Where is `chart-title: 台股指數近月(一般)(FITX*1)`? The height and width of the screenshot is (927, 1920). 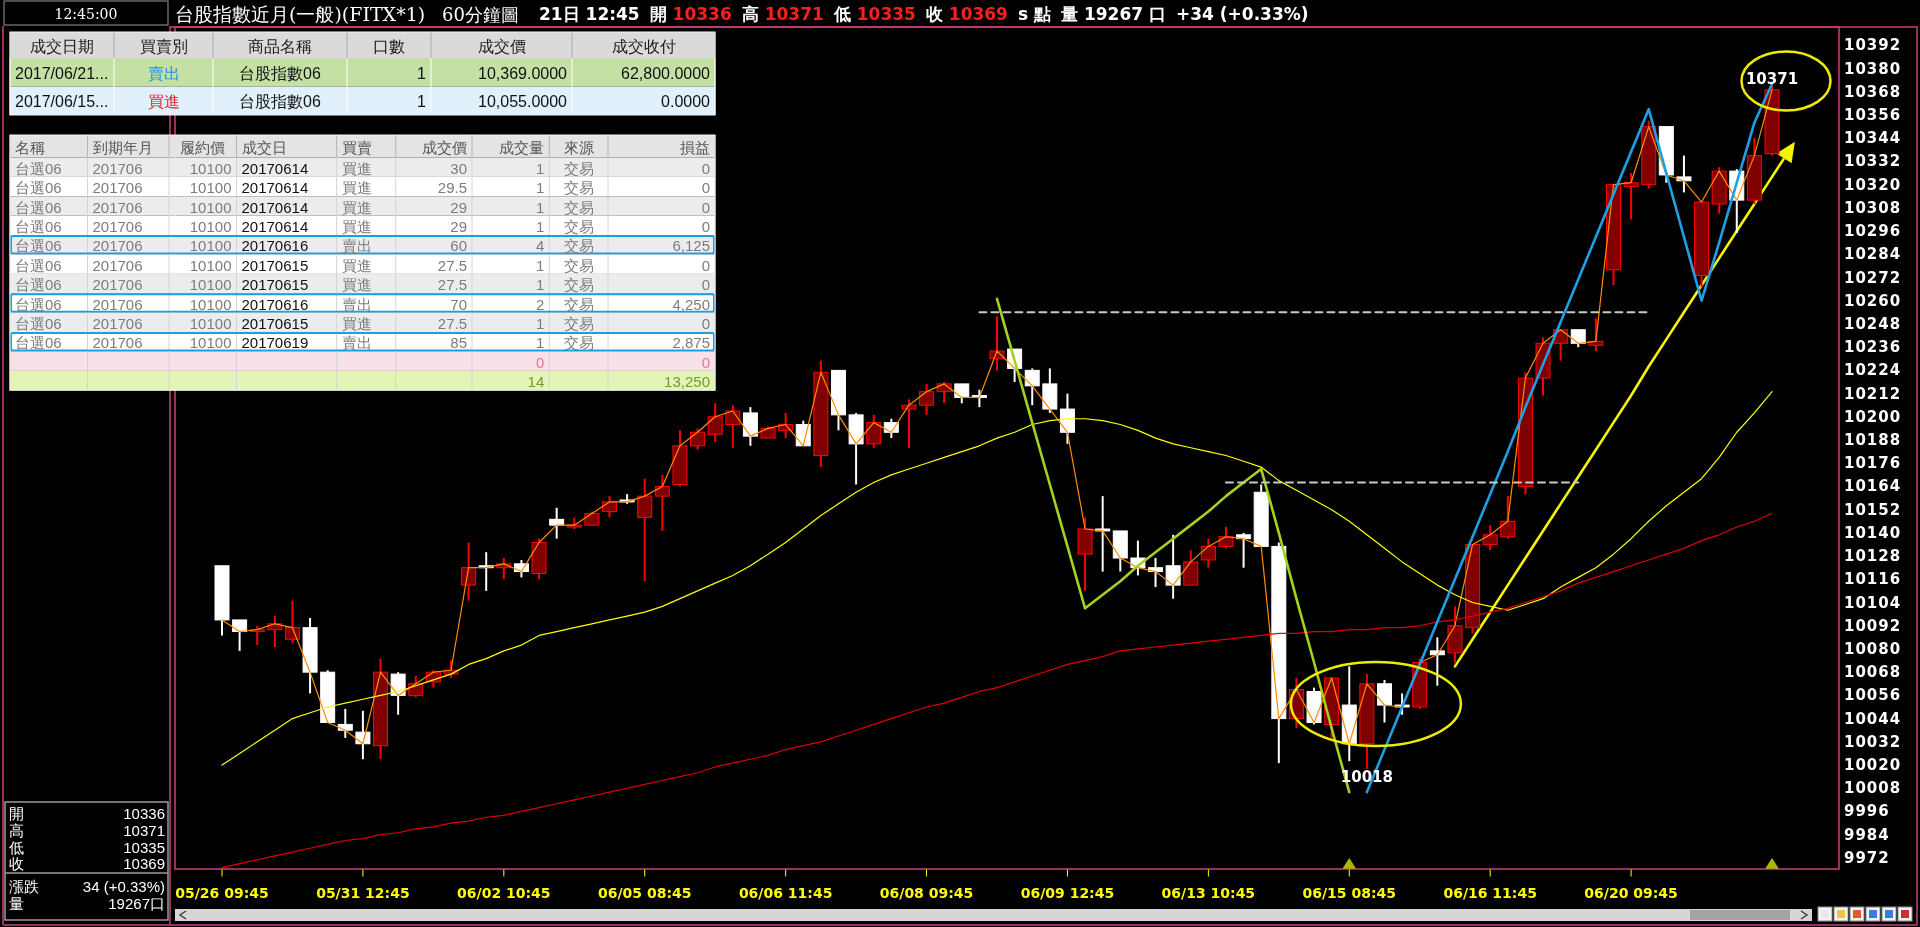 chart-title: 台股指數近月(一般)(FITX*1) is located at coordinates (300, 14).